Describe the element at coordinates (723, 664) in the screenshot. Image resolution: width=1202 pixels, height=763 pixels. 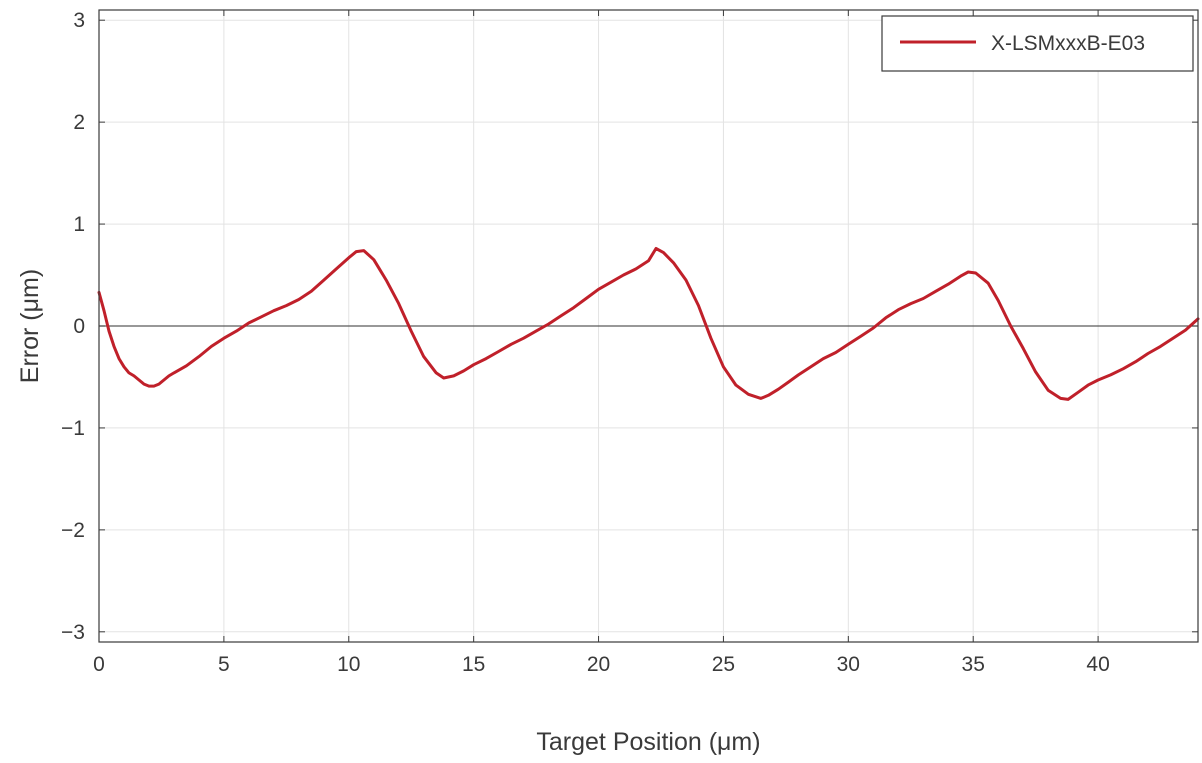
I see `x-tick-label: 25` at that location.